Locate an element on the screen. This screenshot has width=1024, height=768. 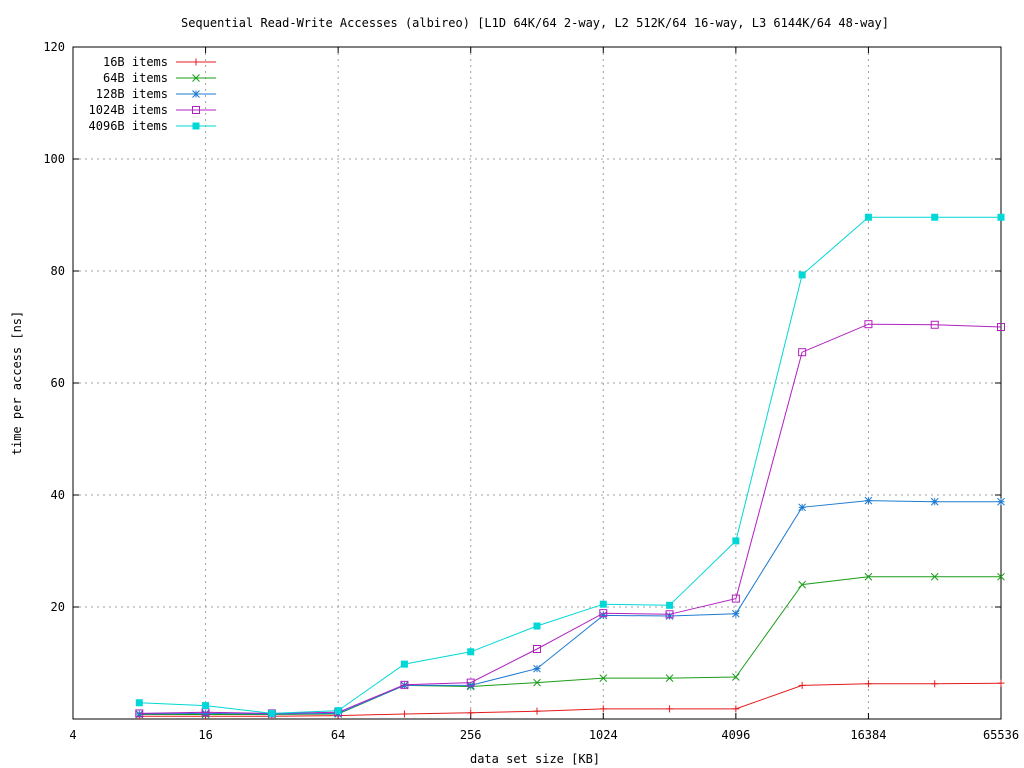
x-tick-label: 16384 is located at coordinates (868, 735).